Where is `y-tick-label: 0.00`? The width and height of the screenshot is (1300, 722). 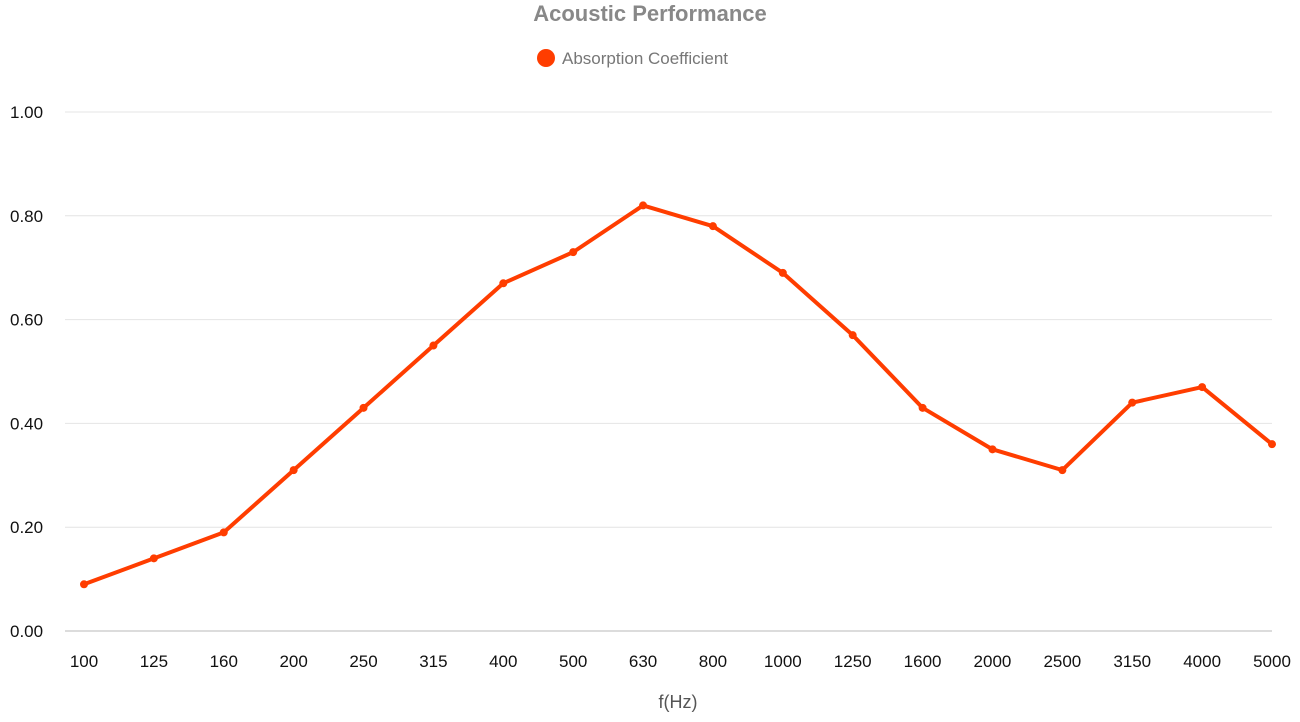 y-tick-label: 0.00 is located at coordinates (26, 631).